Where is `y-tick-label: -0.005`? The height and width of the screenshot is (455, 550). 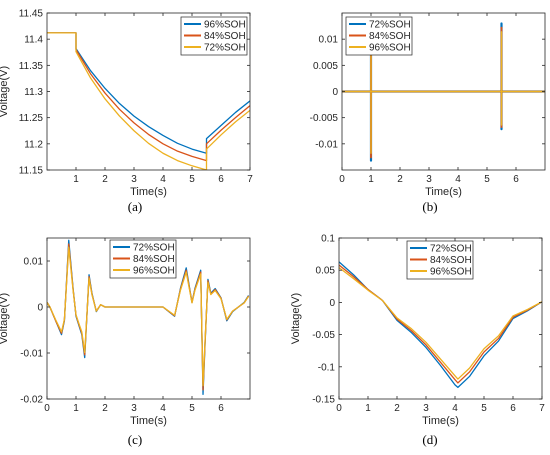
y-tick-label: -0.005 is located at coordinates (324, 118).